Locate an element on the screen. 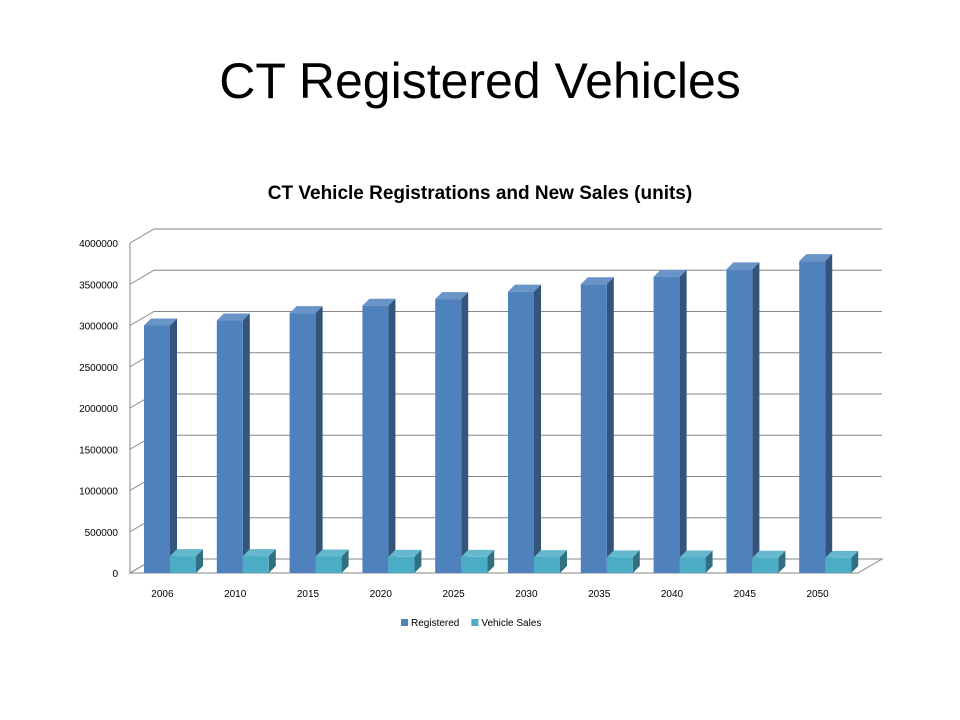  x-tick-label: 2030 is located at coordinates (526, 594).